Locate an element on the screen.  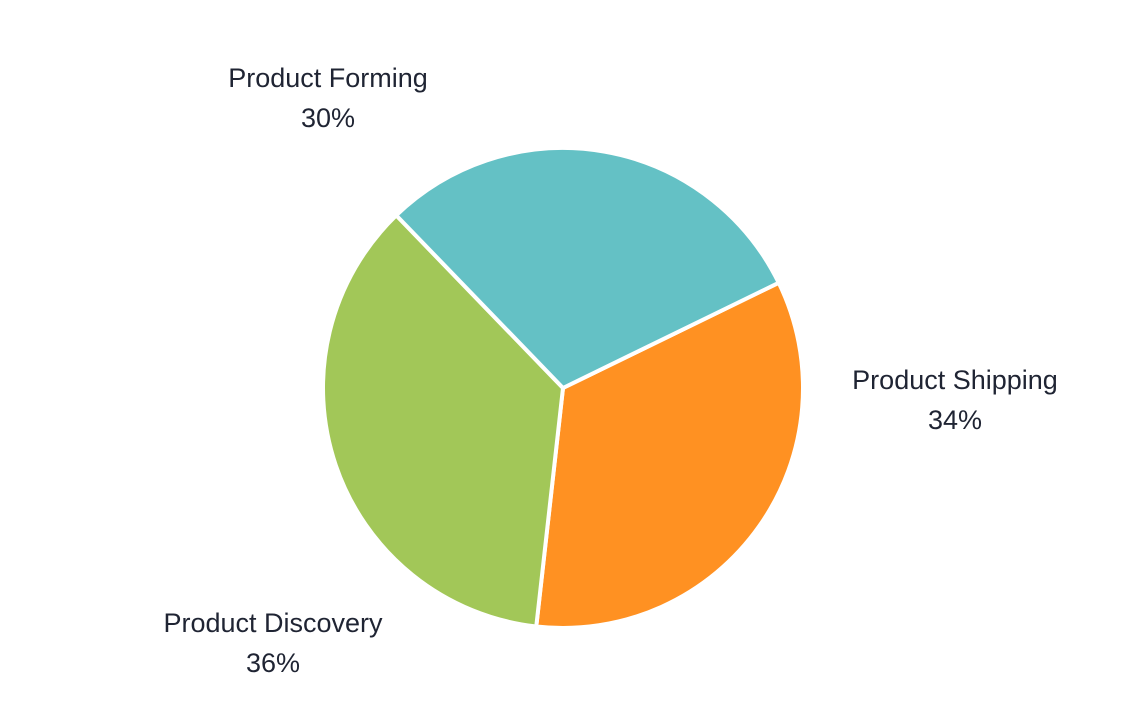
slice-label-product-discovery: Product Discovery is located at coordinates (273, 623).